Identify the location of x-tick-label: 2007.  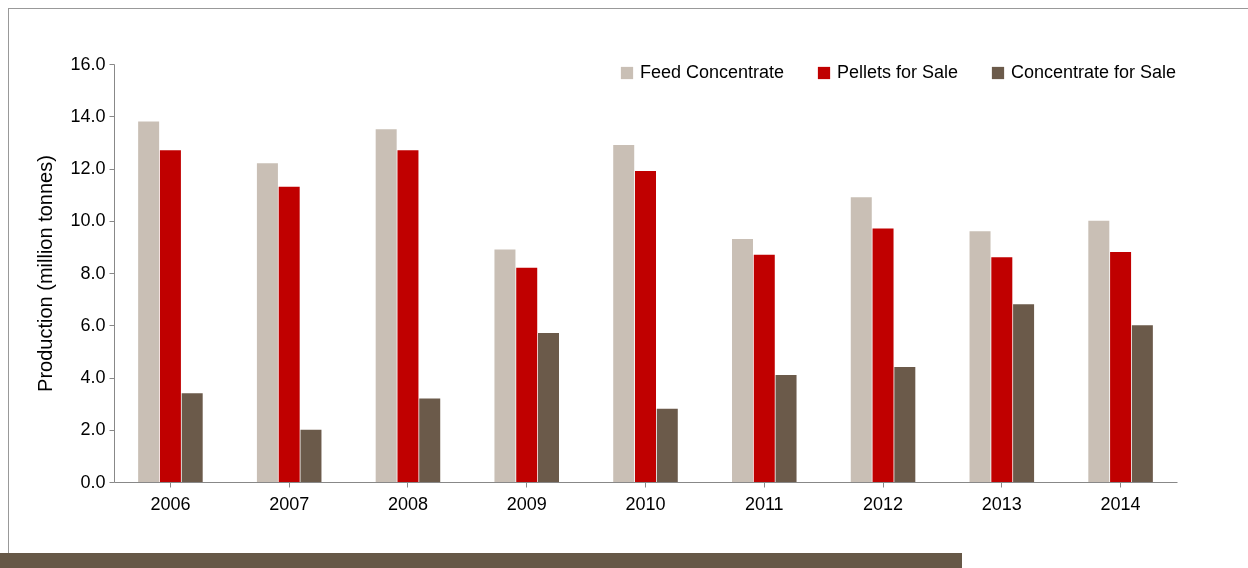
(289, 503).